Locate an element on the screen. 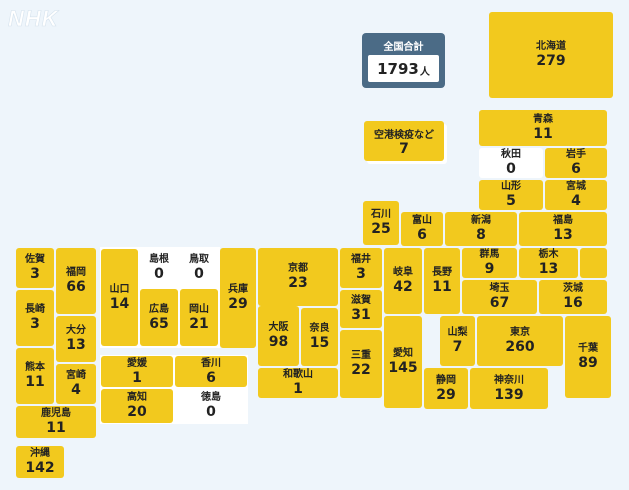  pref-tokushima: 徳島 0 is located at coordinates (211, 406).